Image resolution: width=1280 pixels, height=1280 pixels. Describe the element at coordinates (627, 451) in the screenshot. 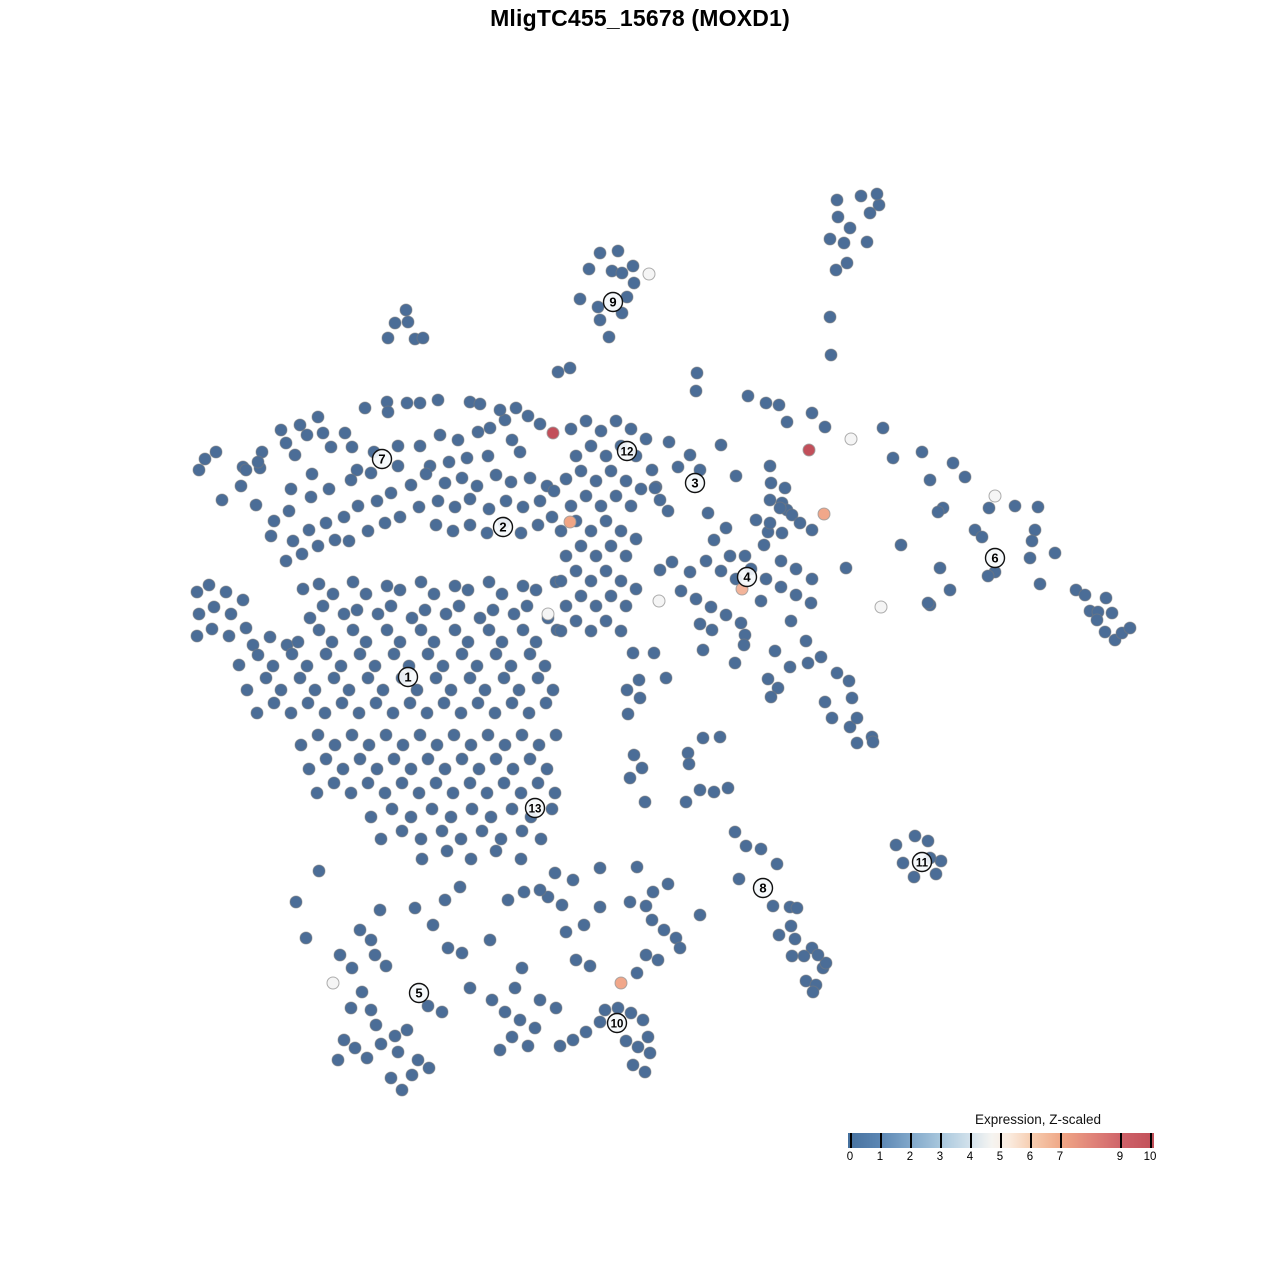

I see `cluster-label-12: 12` at that location.